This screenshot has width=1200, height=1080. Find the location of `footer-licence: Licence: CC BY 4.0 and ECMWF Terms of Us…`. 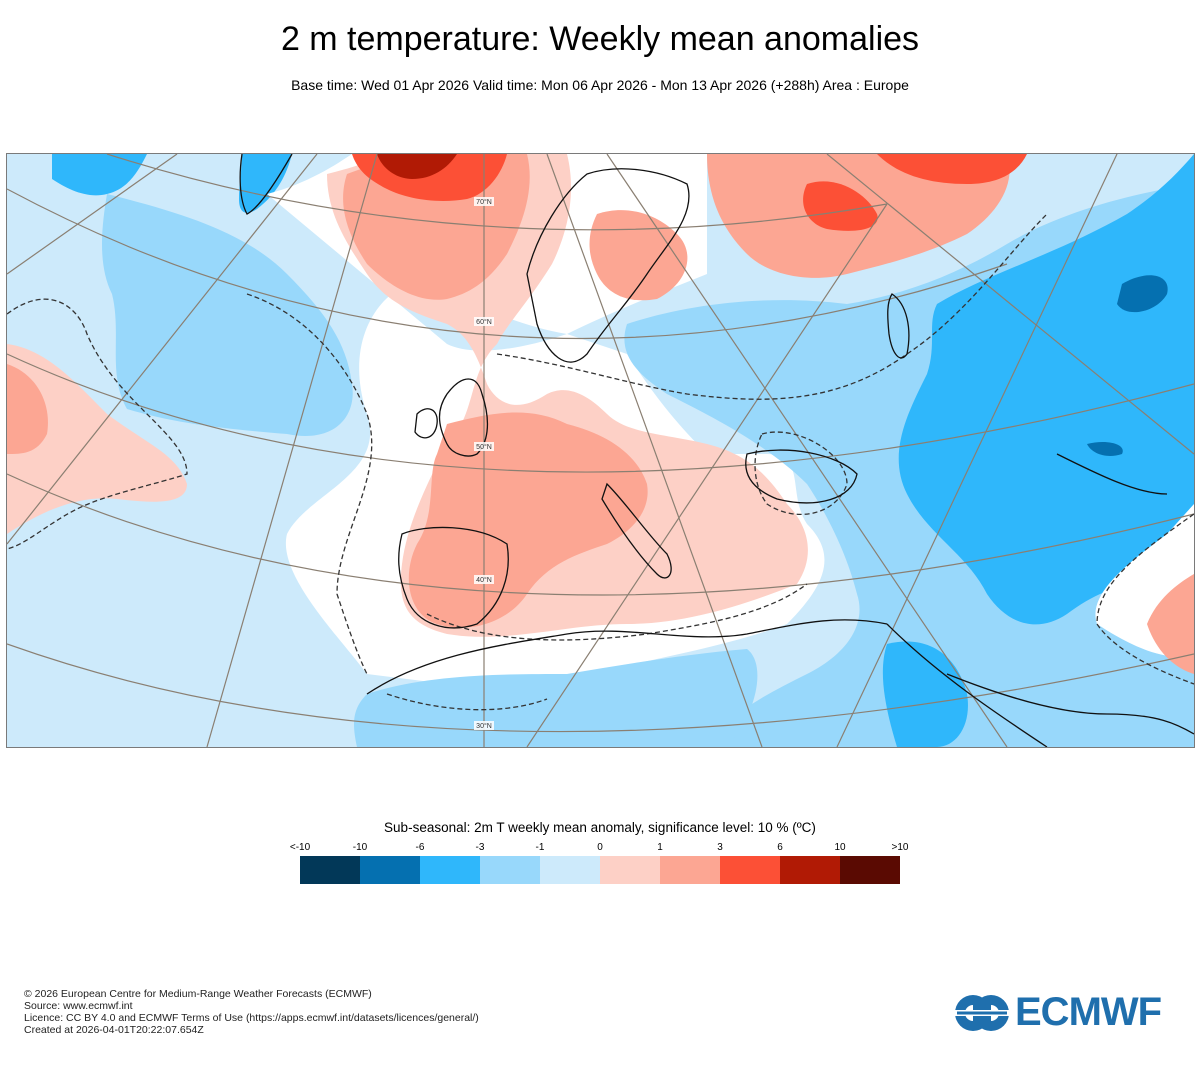

footer-licence: Licence: CC BY 4.0 and ECMWF Terms of Us… is located at coordinates (251, 1018).